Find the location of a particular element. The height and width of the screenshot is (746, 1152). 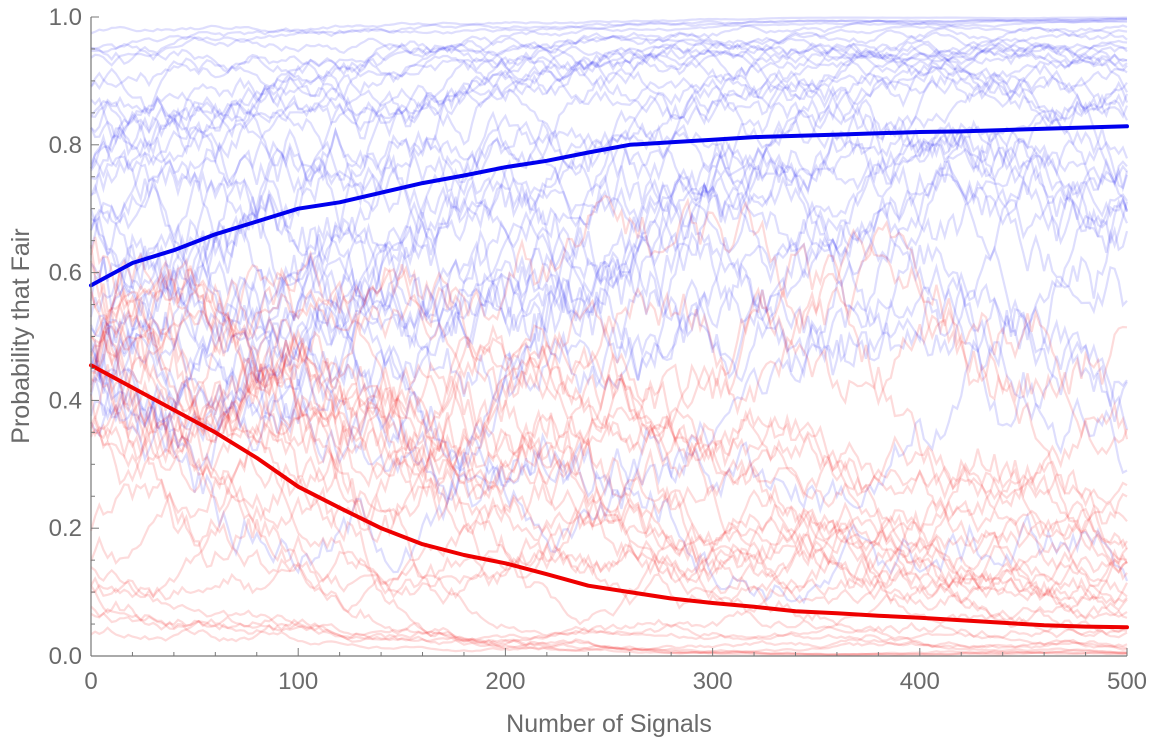

x-tick-label: 500 is located at coordinates (1127, 681).